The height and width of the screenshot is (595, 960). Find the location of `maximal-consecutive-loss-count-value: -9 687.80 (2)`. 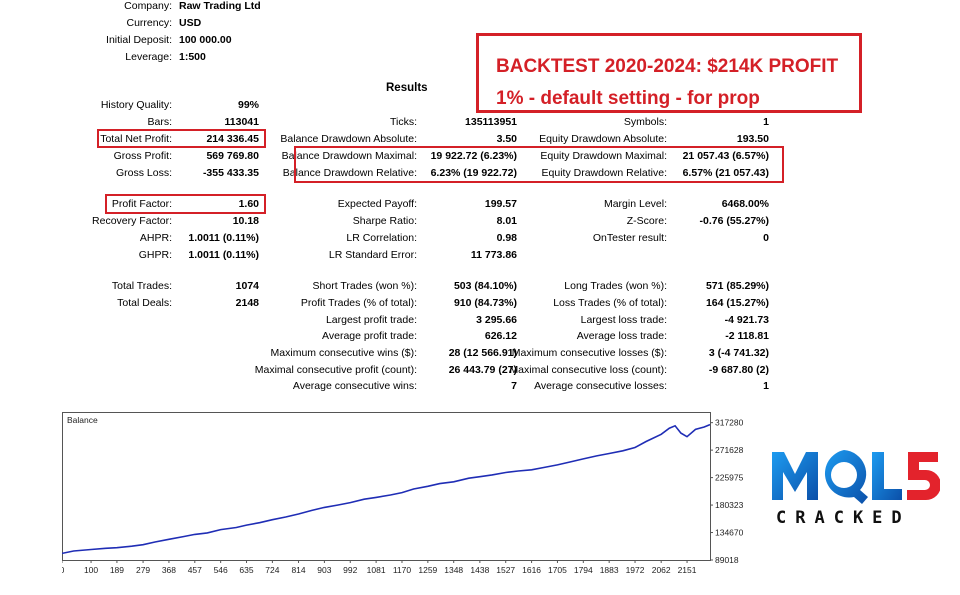

maximal-consecutive-loss-count-value: -9 687.80 (2) is located at coordinates (738, 370).